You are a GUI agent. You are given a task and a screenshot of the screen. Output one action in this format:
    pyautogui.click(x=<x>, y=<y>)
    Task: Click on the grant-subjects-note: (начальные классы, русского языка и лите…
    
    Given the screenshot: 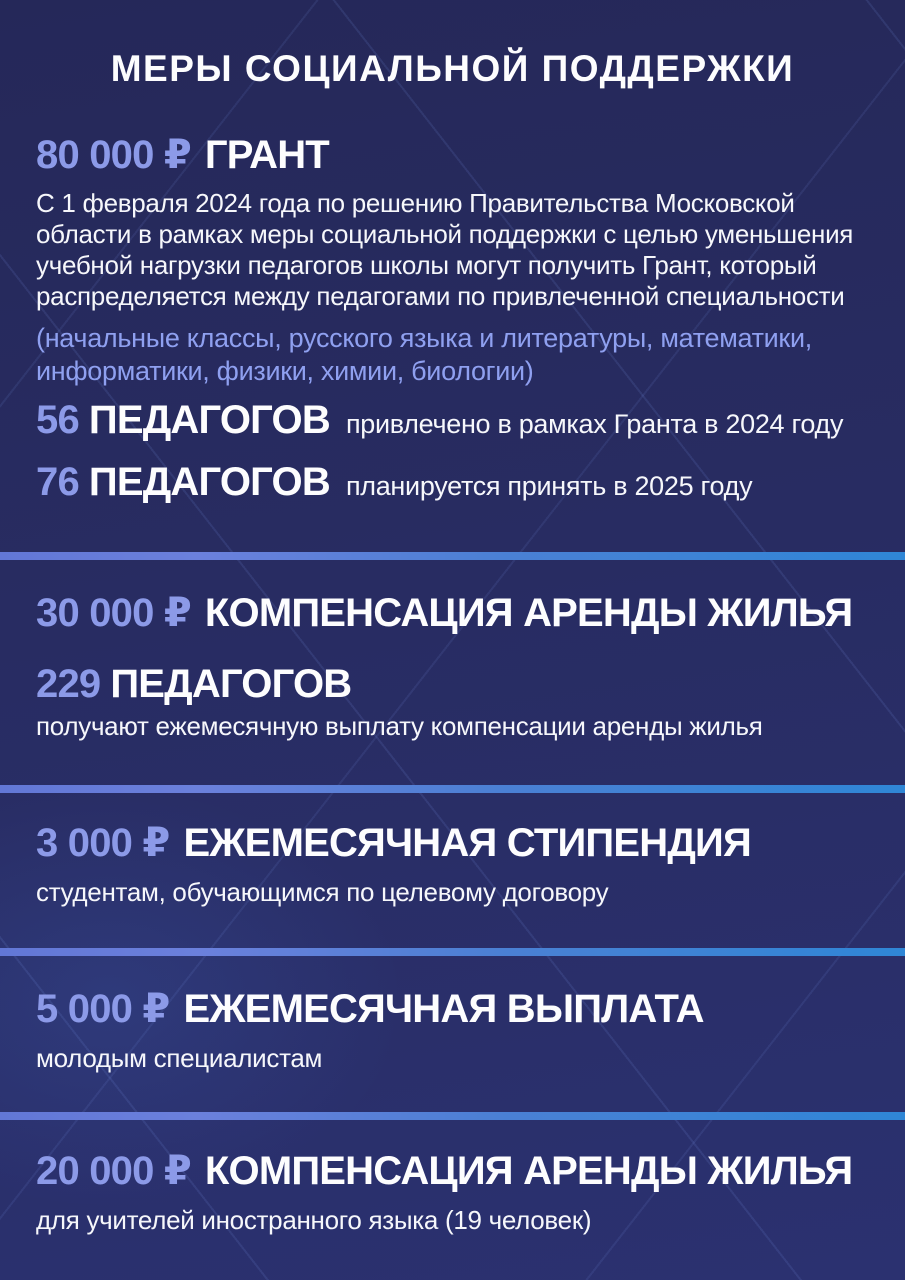 What is the action you would take?
    pyautogui.click(x=424, y=354)
    